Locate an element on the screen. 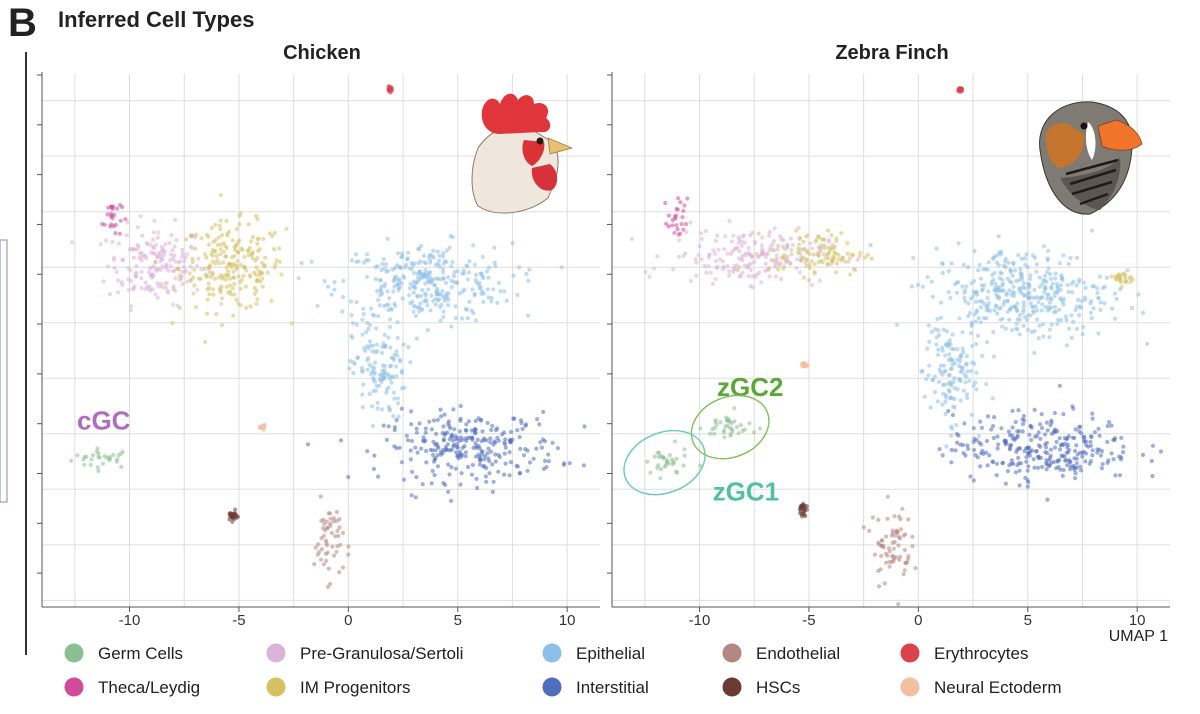  legend-label: HSCs is located at coordinates (778, 687).